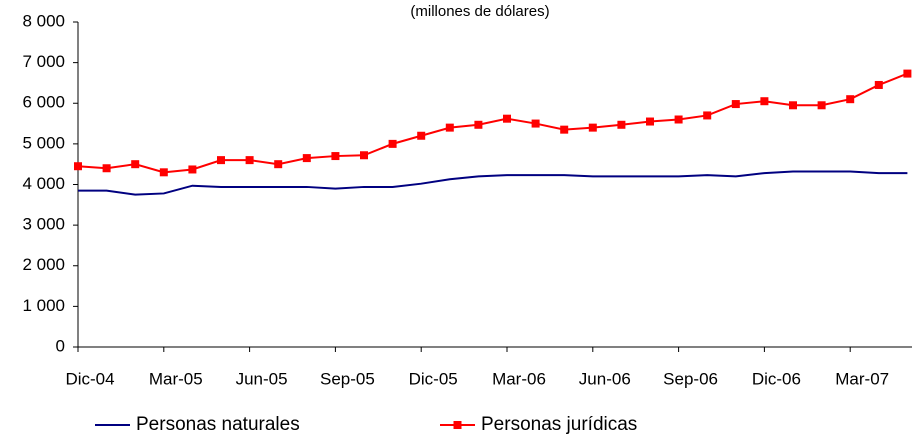 Image resolution: width=915 pixels, height=437 pixels. I want to click on x-tick-label: Mar-05, so click(176, 378).